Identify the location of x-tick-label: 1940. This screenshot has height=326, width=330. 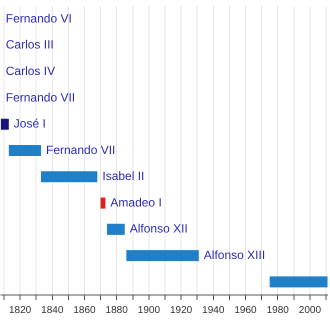
(213, 310).